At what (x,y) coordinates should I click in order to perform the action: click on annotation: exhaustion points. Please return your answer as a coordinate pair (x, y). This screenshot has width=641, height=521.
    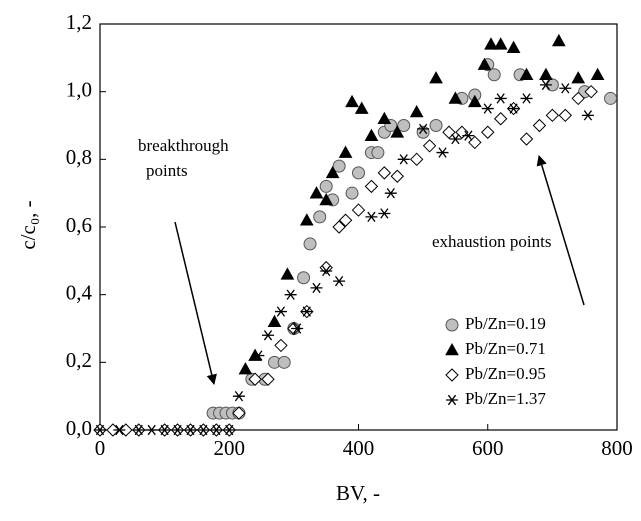
    Looking at the image, I should click on (491, 241).